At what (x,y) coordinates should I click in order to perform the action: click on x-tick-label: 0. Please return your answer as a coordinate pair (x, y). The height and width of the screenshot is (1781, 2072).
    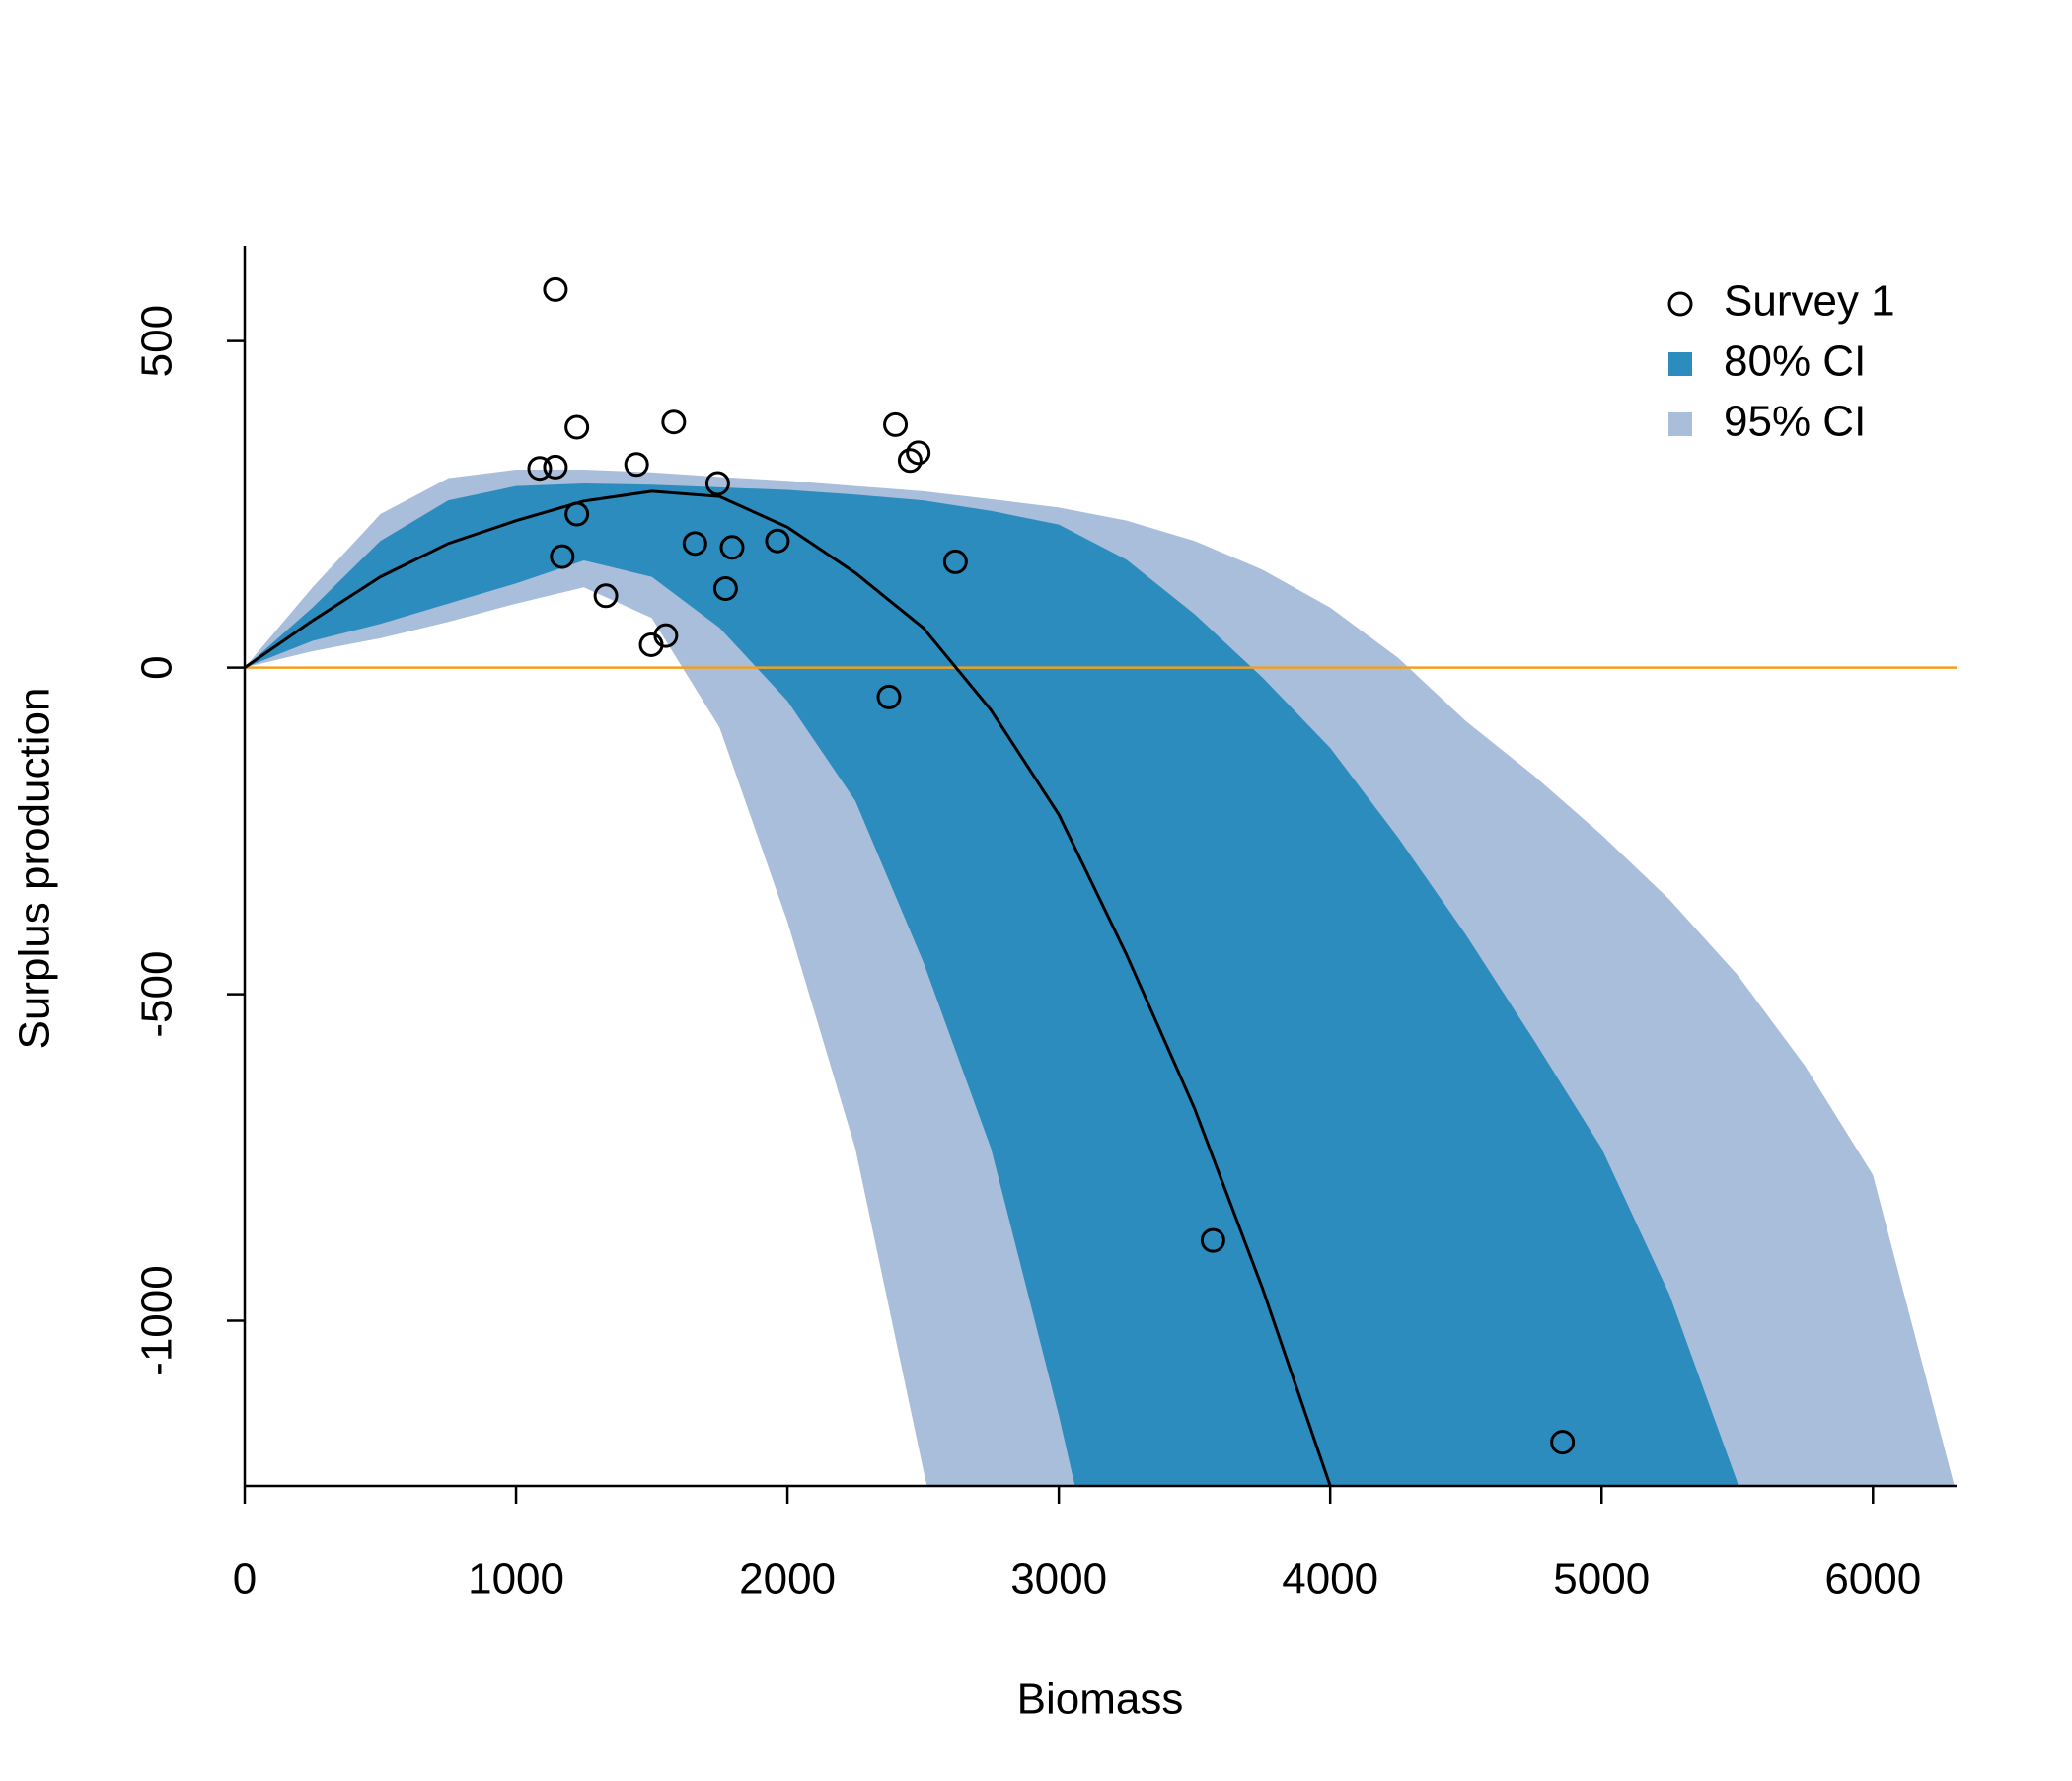
    Looking at the image, I should click on (245, 1579).